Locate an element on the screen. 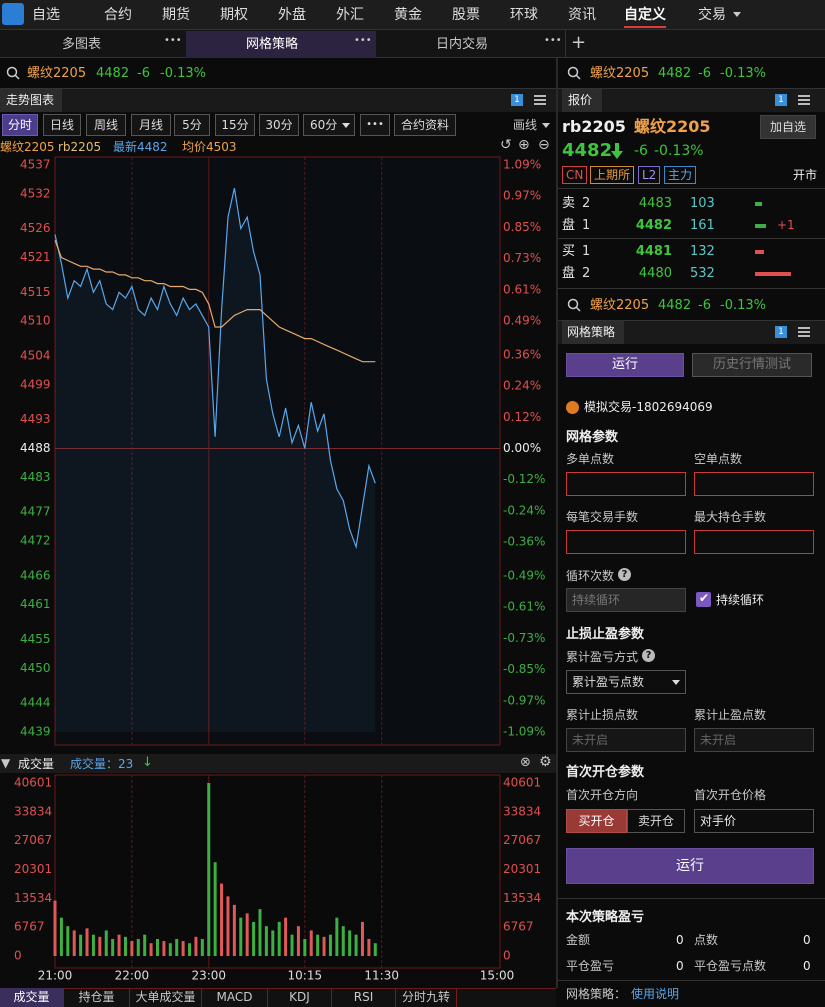  panel-tab-bg is located at coordinates (31, 100).